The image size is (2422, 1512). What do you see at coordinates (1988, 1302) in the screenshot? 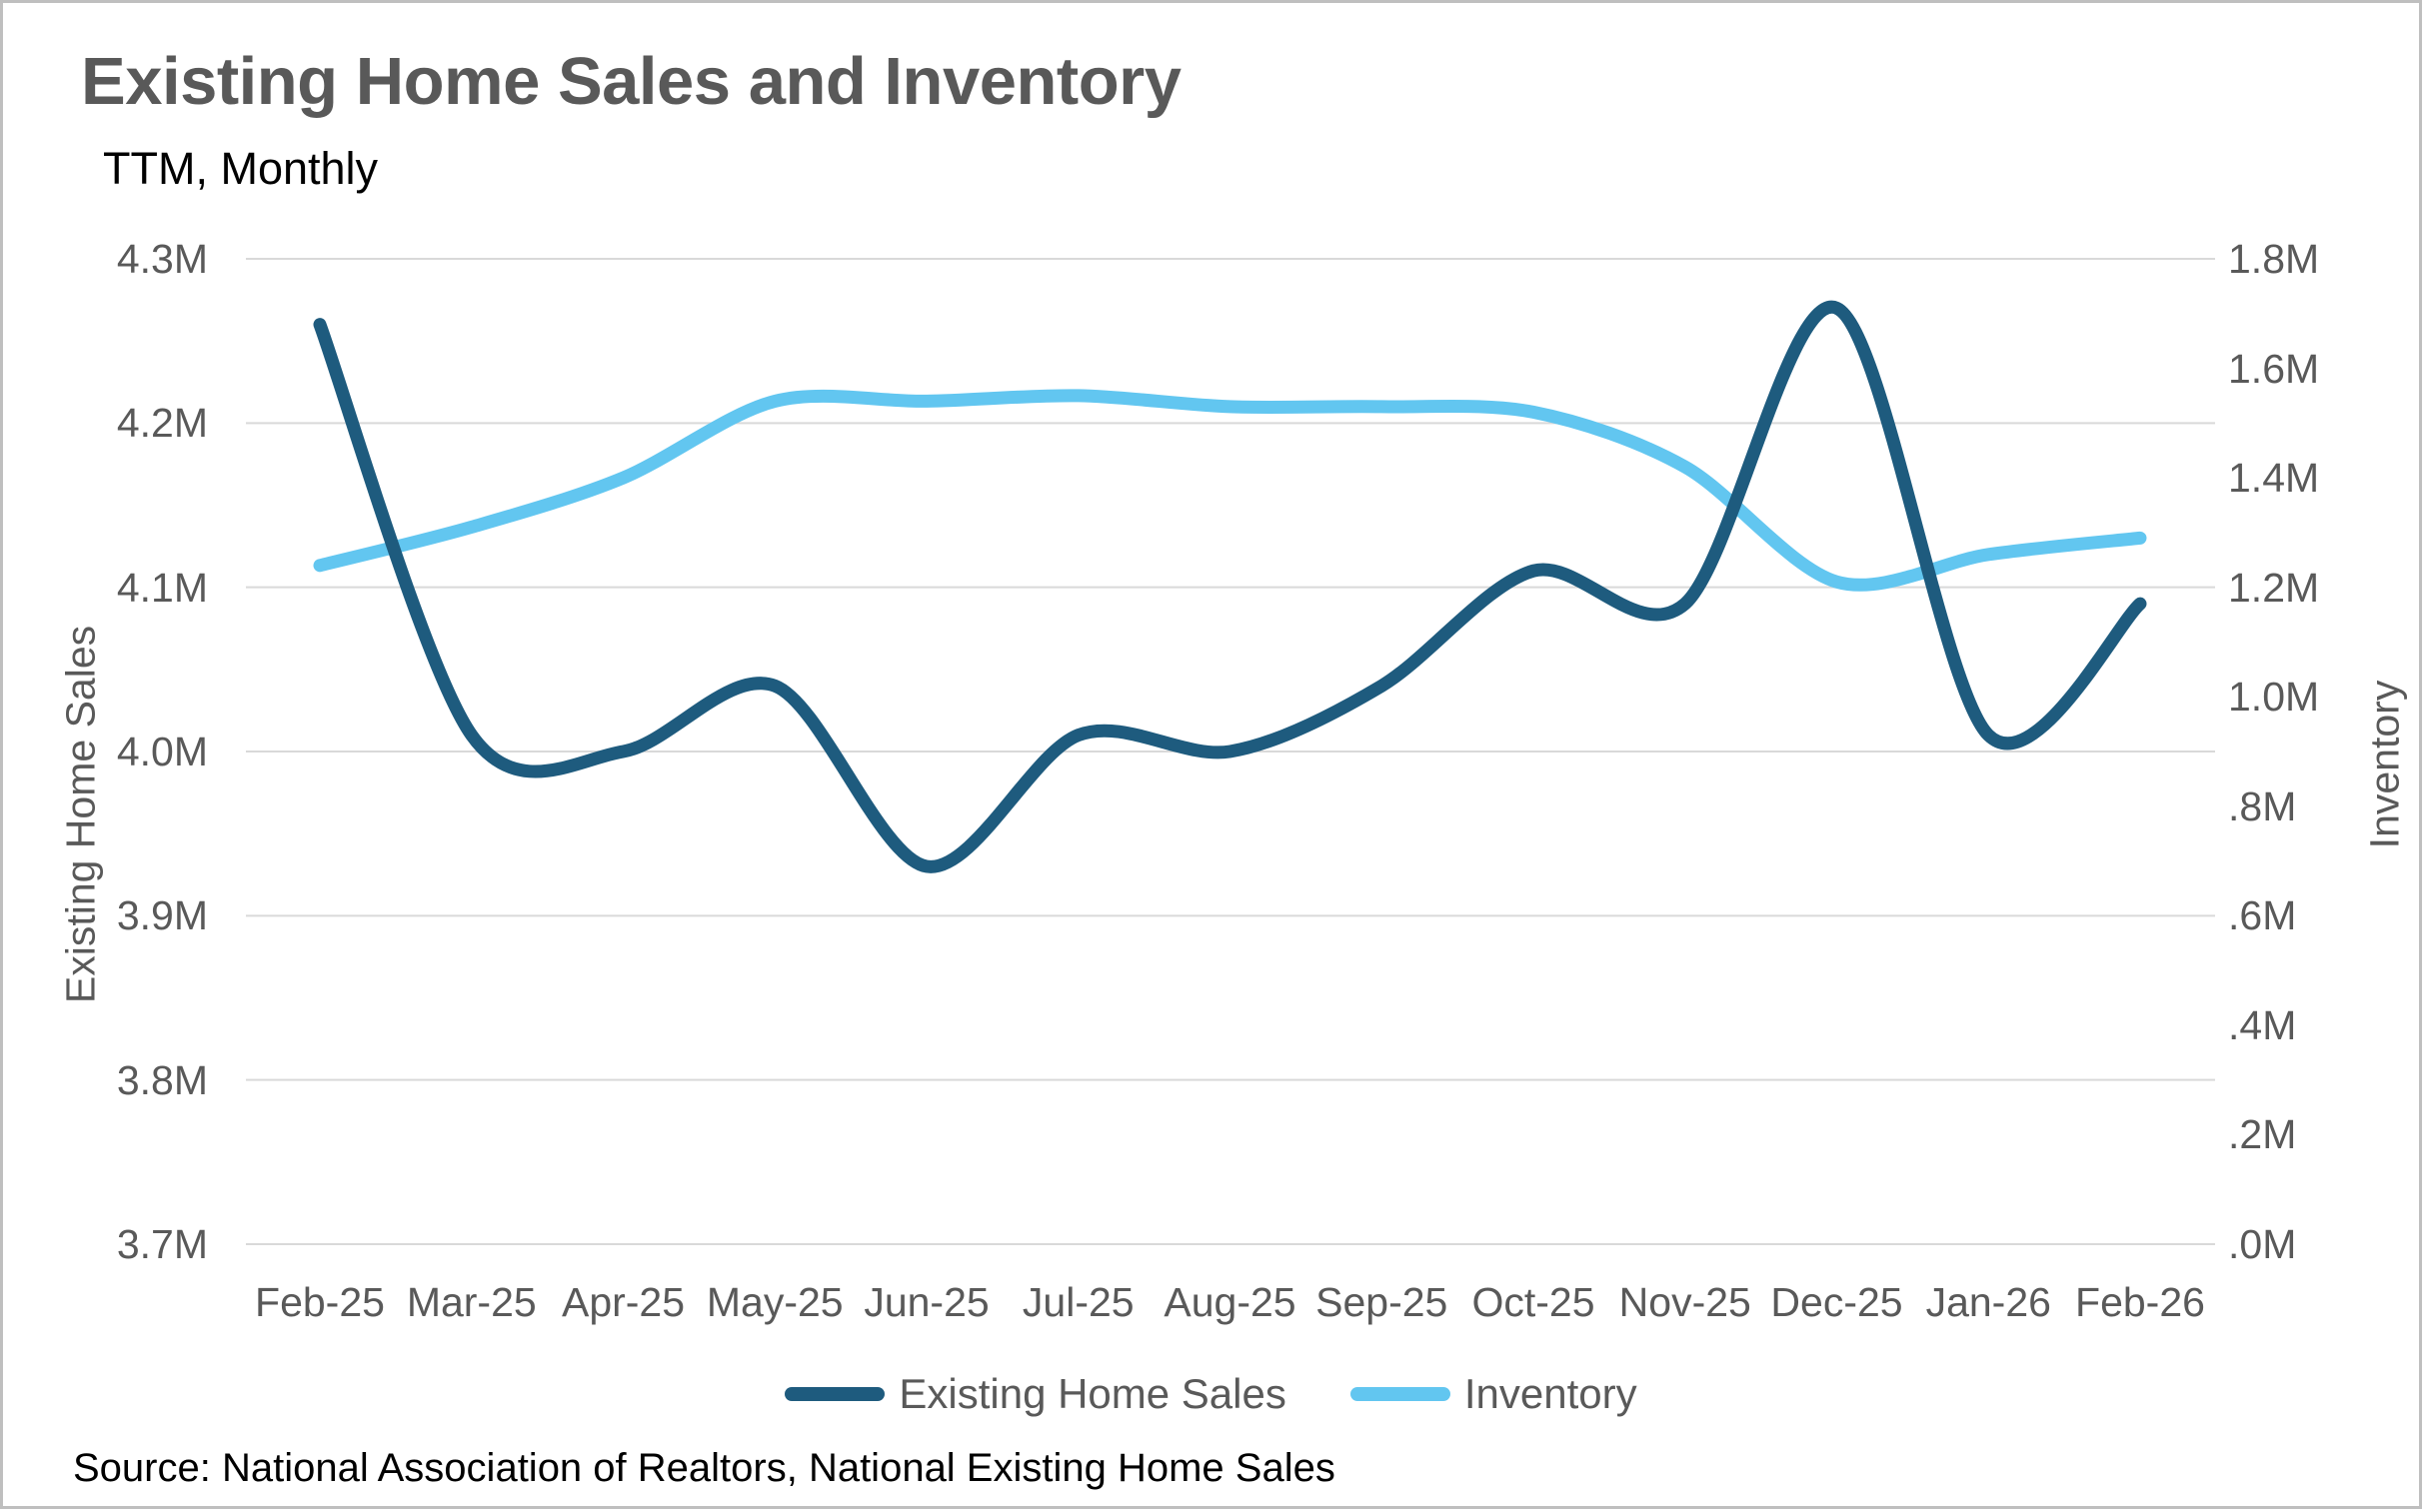
I see `x-axis-tick: Jan-26` at bounding box center [1988, 1302].